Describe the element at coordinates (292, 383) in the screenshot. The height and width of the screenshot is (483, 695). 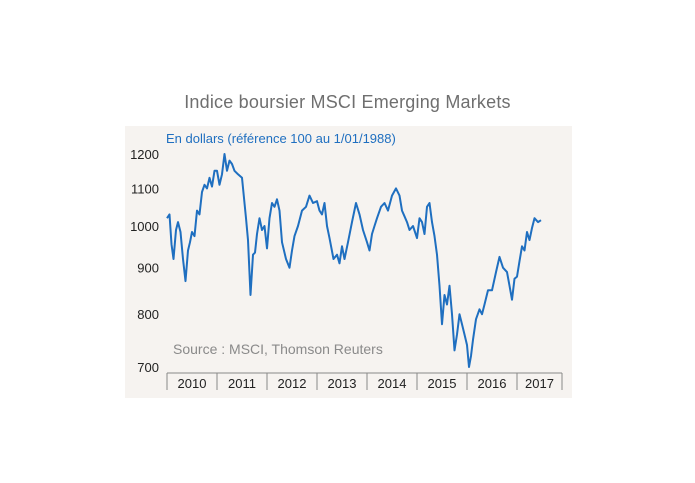
I see `x-tick-label: 2012` at that location.